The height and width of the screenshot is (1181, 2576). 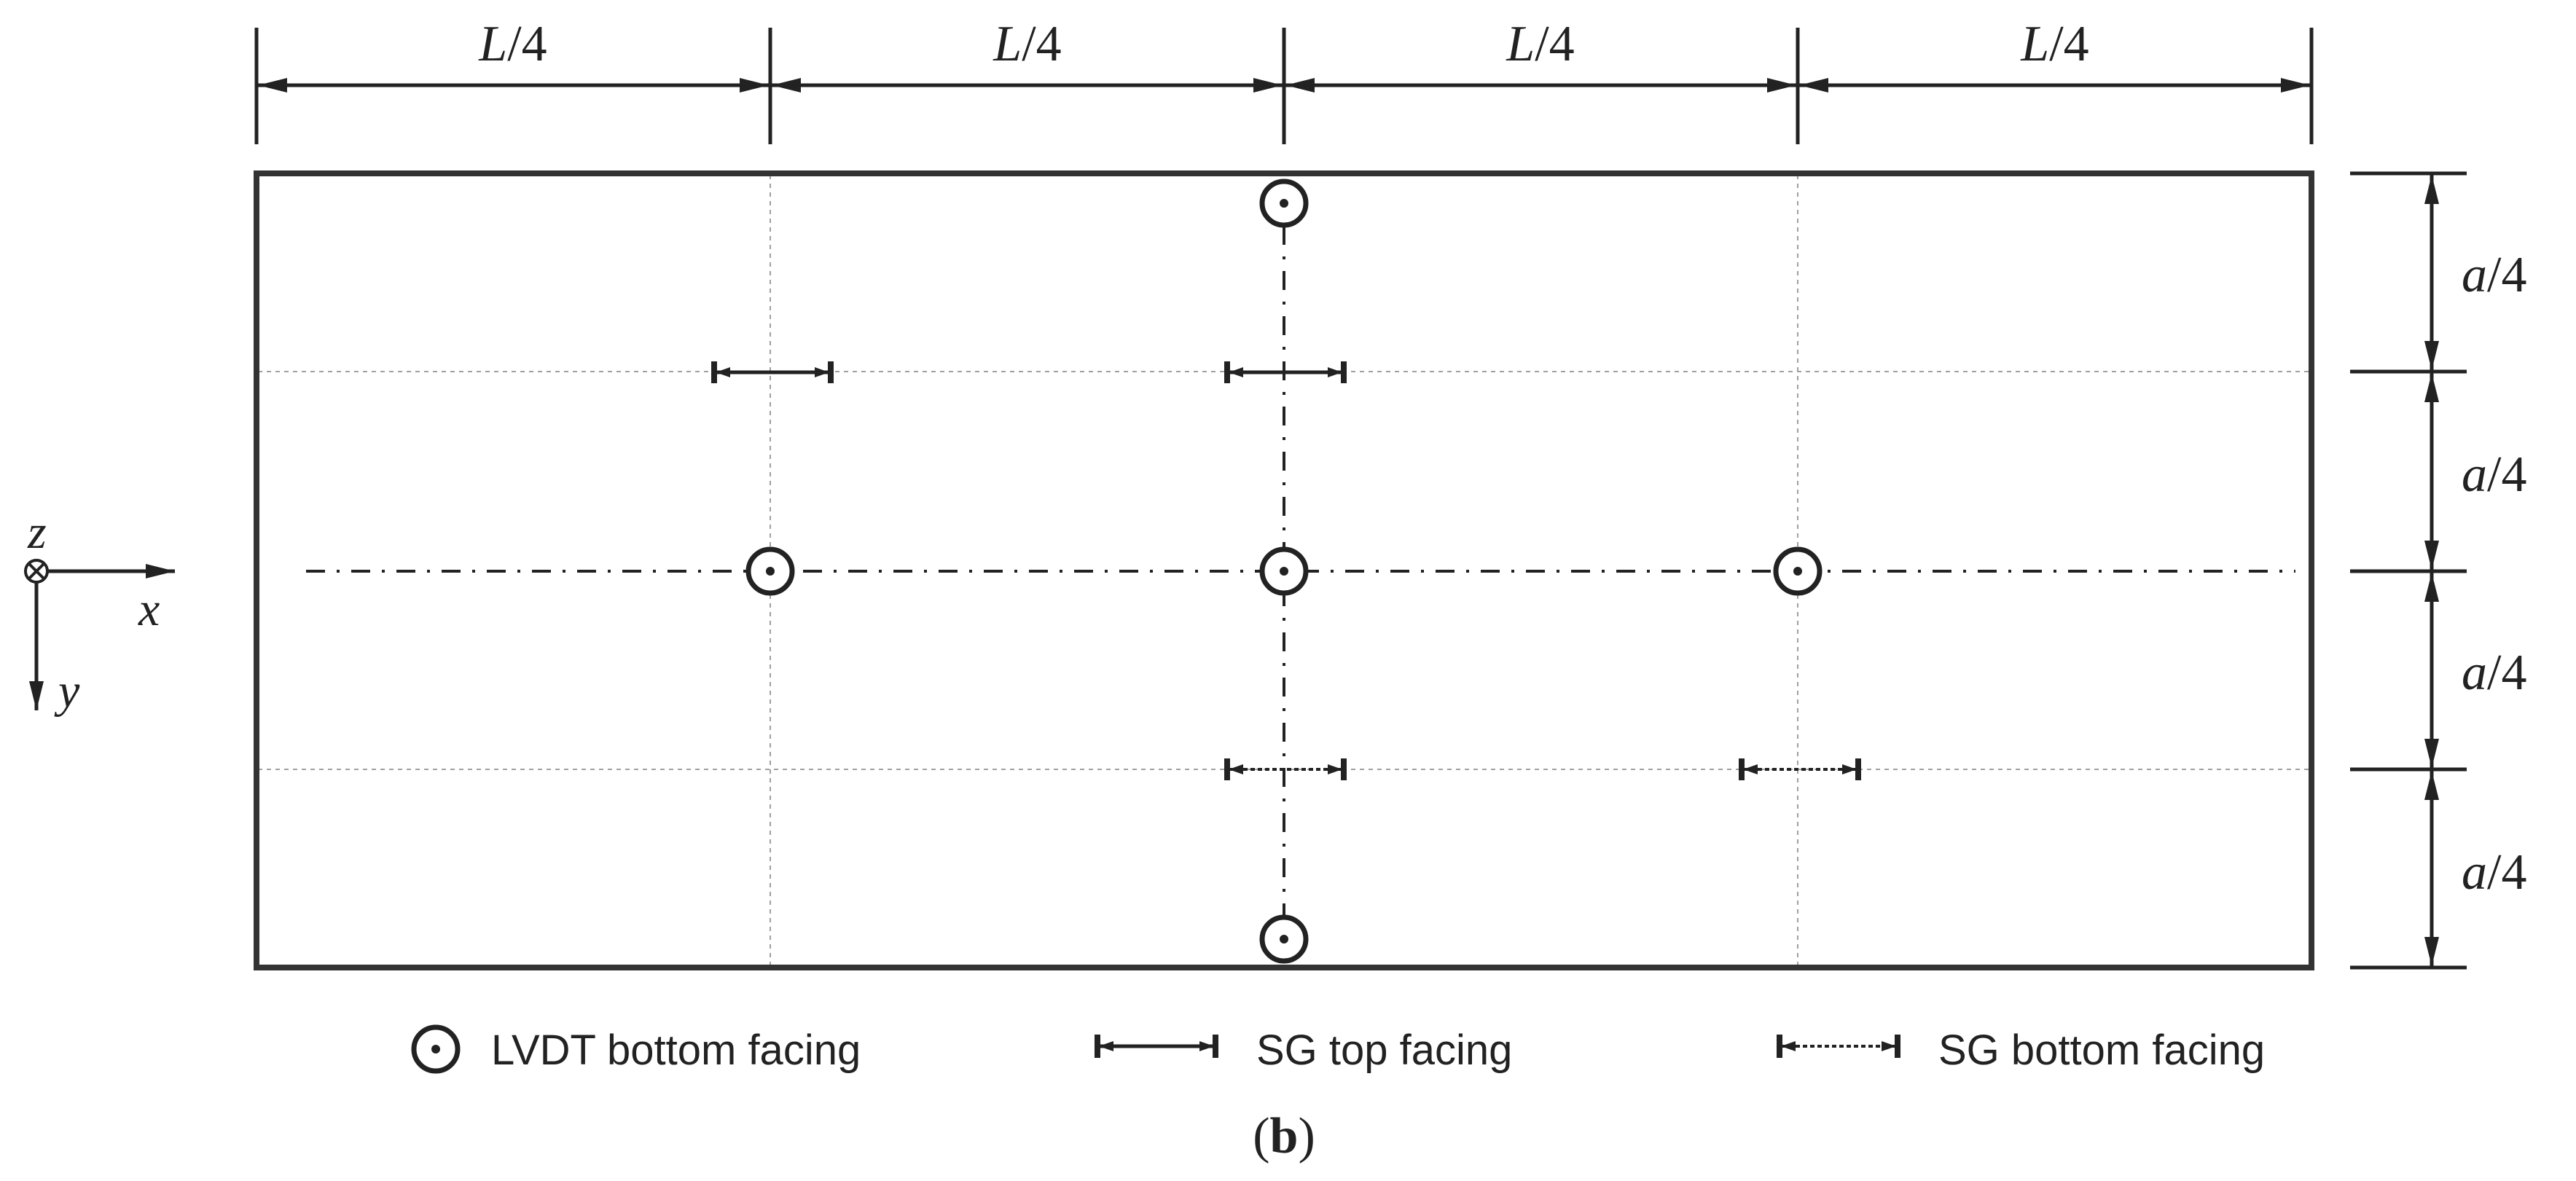 What do you see at coordinates (512, 44) in the screenshot?
I see `dim-label-top-1: L/4` at bounding box center [512, 44].